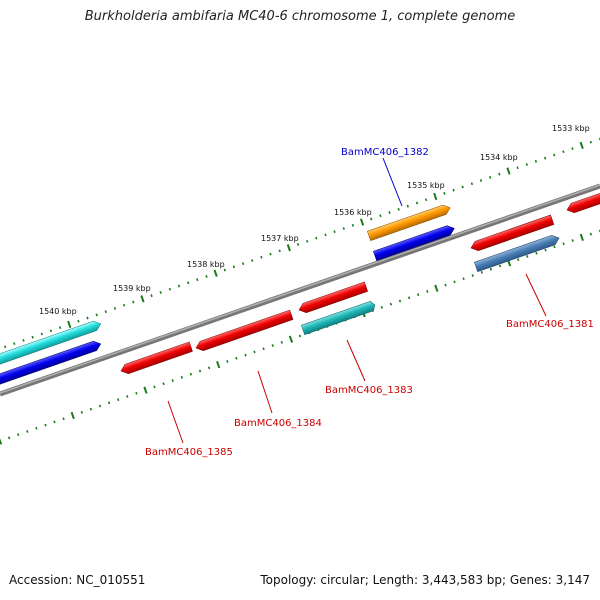 This screenshot has width=600, height=600. Describe the element at coordinates (278, 423) in the screenshot. I see `gene-label: BamMC406_1384` at that location.